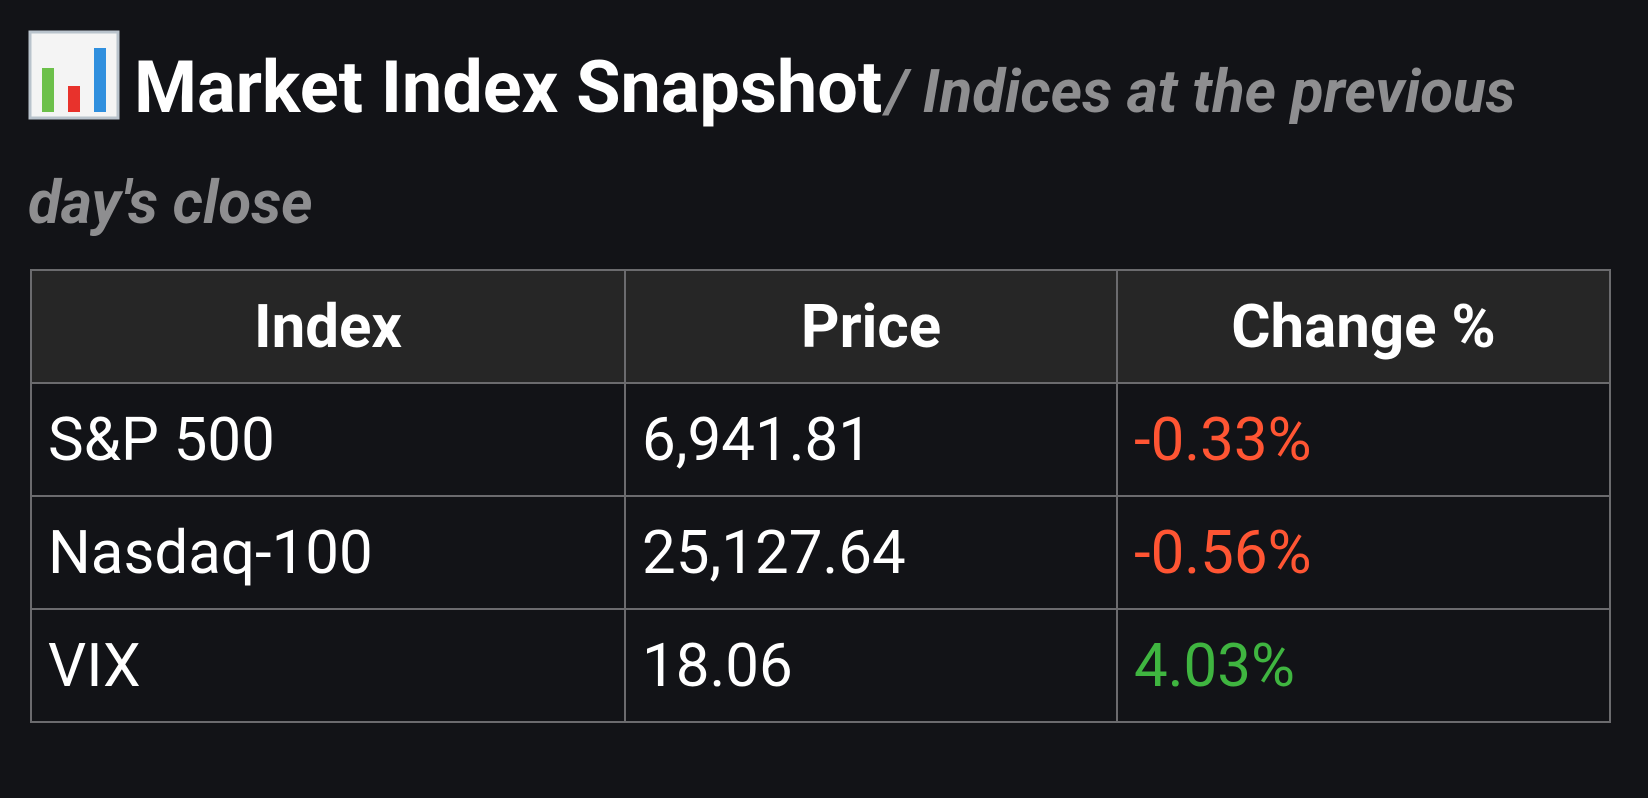 The image size is (1648, 798). I want to click on table-row: VIX 18.06 4.03%, so click(820, 665).